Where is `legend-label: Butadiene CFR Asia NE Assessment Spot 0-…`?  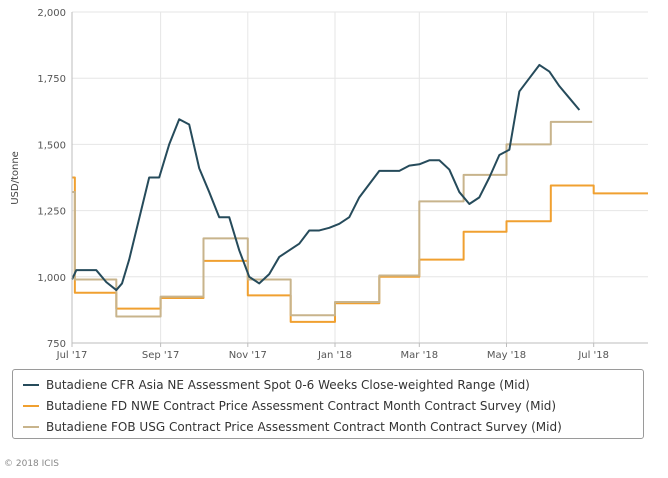
legend-label: Butadiene CFR Asia NE Assessment Spot 0-… is located at coordinates (288, 384).